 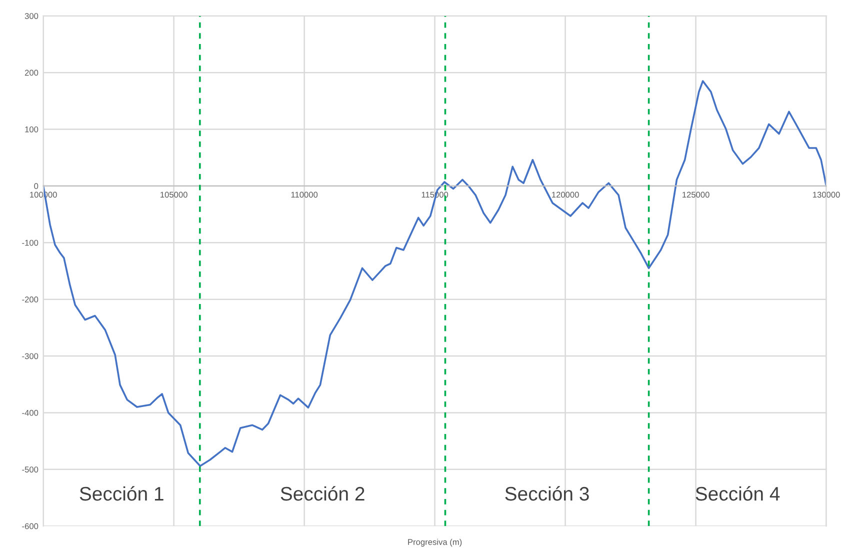 What do you see at coordinates (304, 195) in the screenshot?
I see `x-tick-label: 110000` at bounding box center [304, 195].